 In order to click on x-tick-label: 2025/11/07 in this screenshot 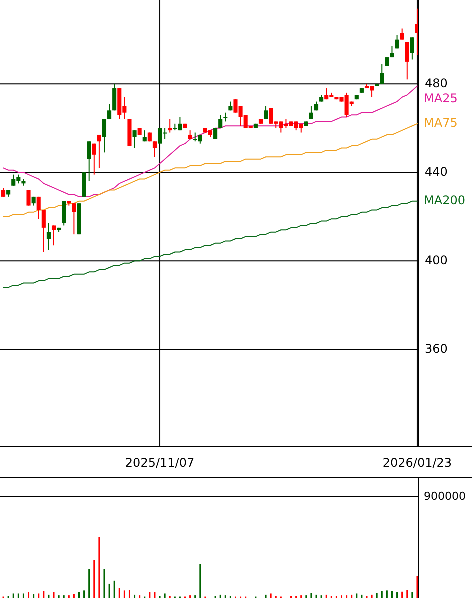, I will do `click(160, 463)`.